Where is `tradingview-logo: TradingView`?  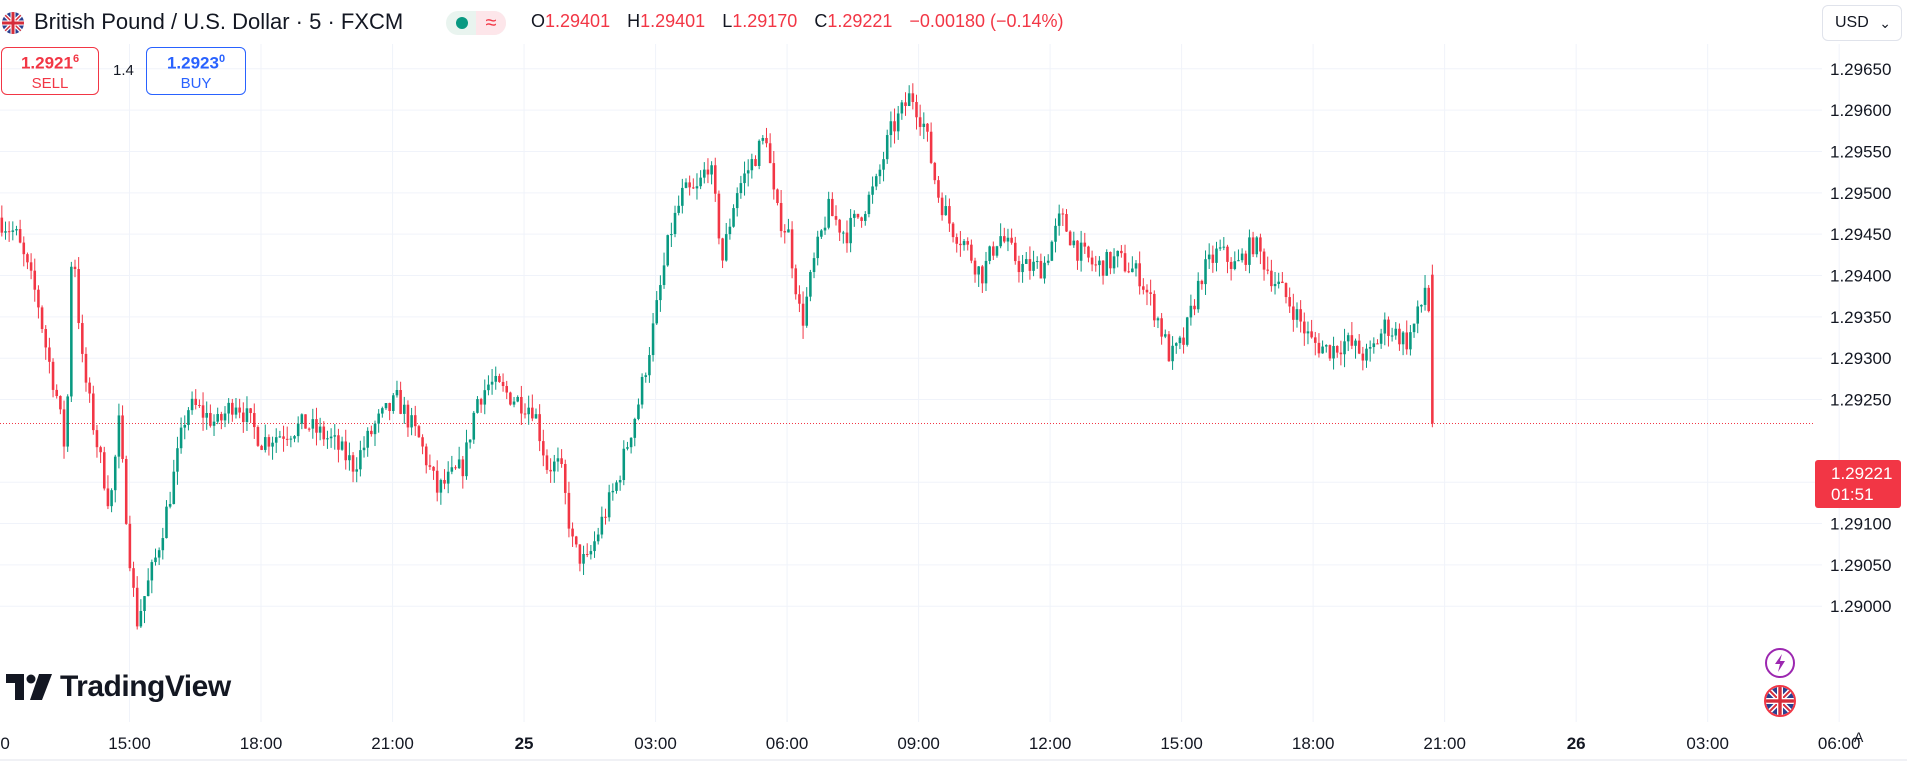 tradingview-logo: TradingView is located at coordinates (118, 687).